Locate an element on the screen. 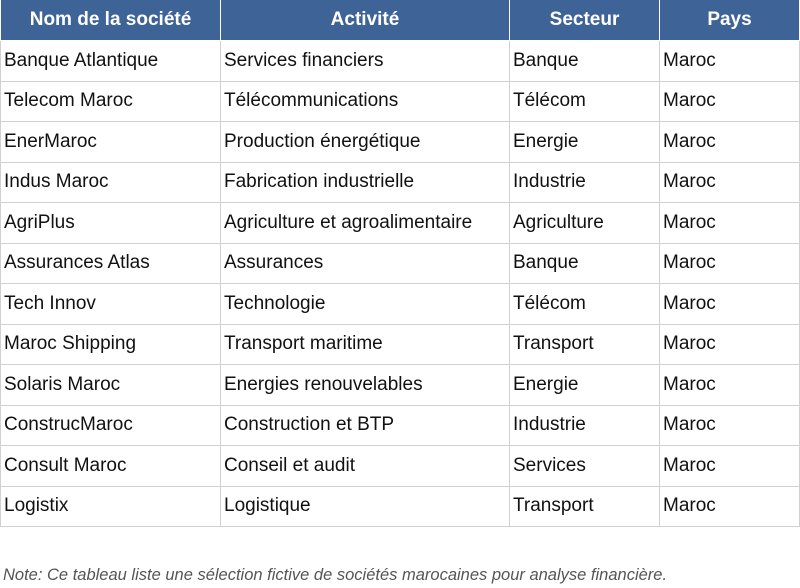 Image resolution: width=800 pixels, height=588 pixels. company-name-cell: Tech Innov is located at coordinates (110, 304).